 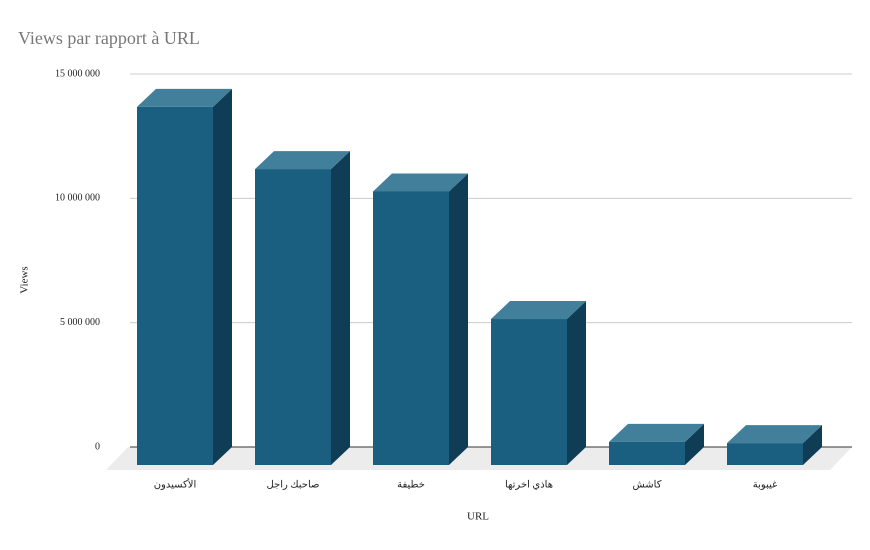 What do you see at coordinates (80, 322) in the screenshot?
I see `y-tick-label: 5 000 000` at bounding box center [80, 322].